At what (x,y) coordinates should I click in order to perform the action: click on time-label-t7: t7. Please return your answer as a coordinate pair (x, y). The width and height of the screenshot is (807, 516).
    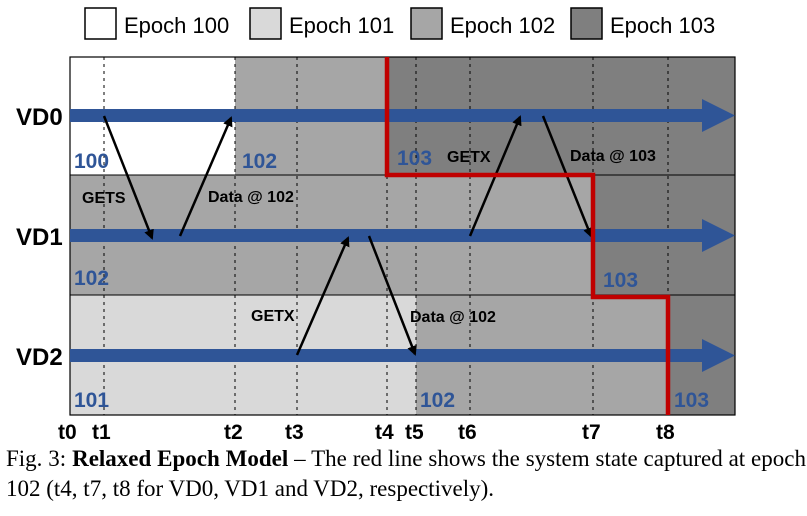
    Looking at the image, I should click on (591, 432).